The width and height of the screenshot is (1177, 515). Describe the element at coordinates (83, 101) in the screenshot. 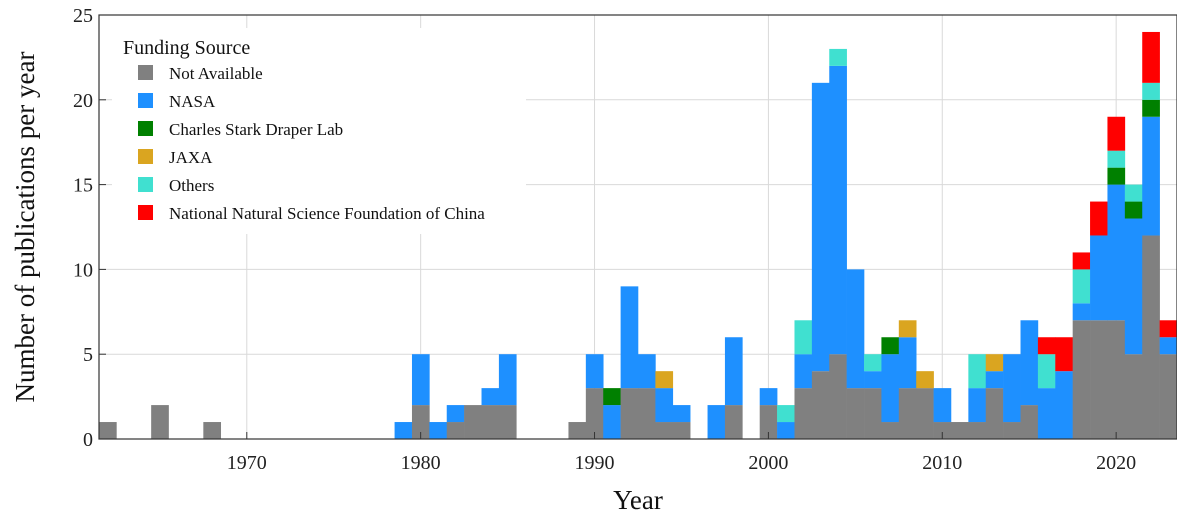

I see `y-tick-label: 20` at that location.